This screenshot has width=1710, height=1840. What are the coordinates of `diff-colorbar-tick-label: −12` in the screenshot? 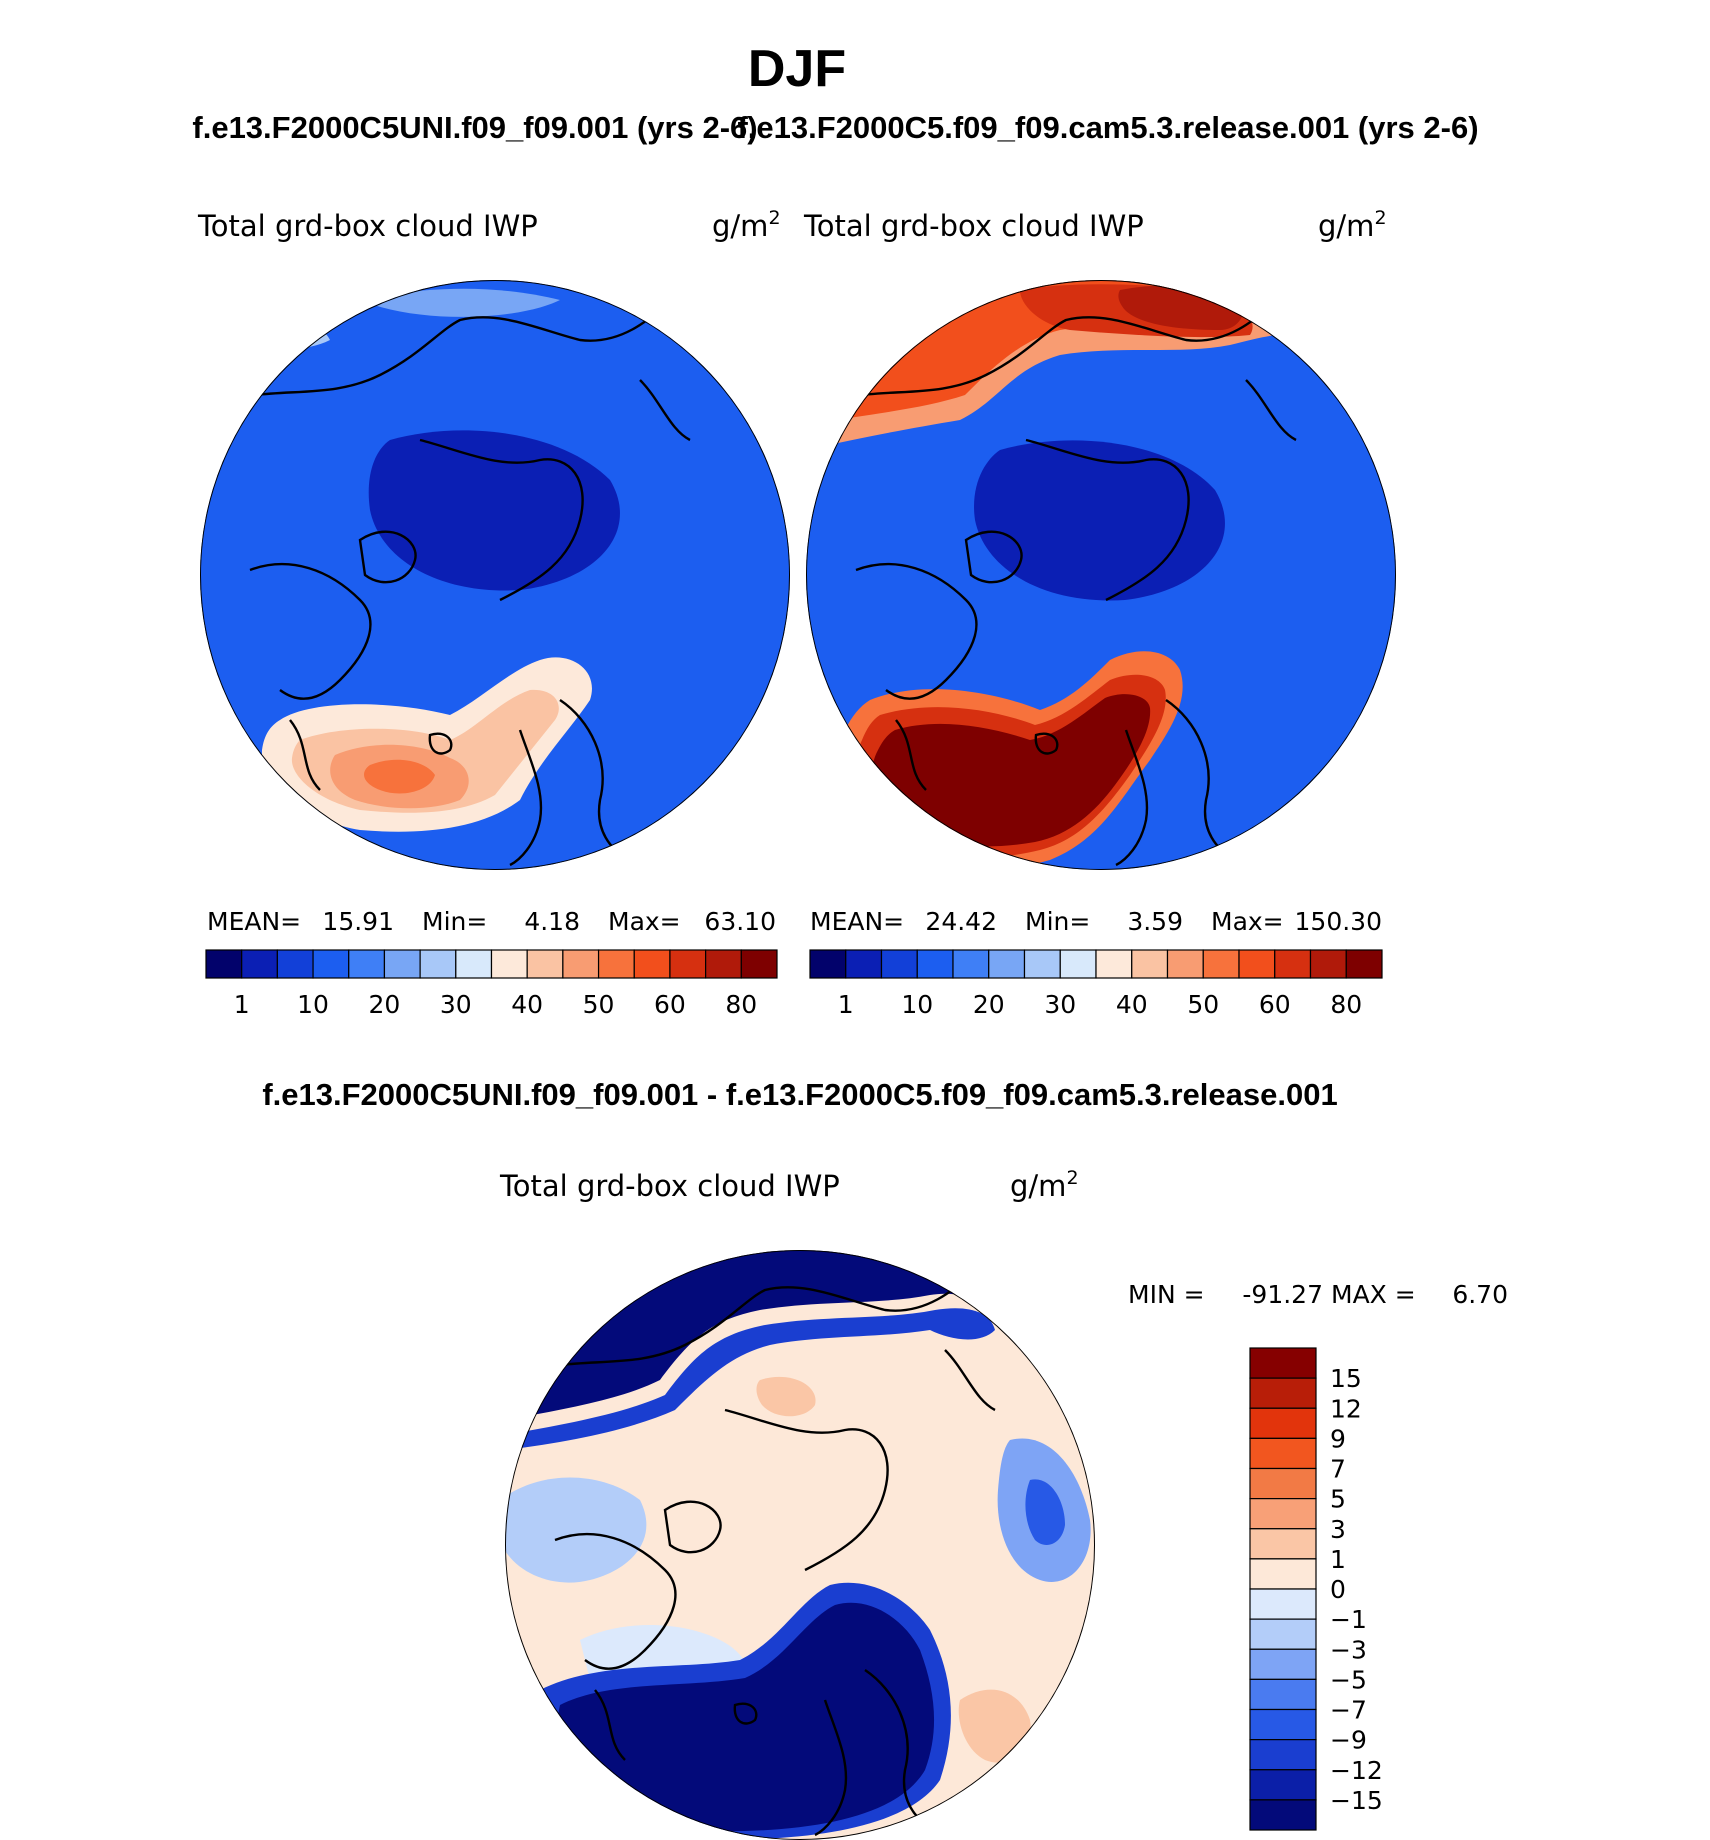 It's located at (1356, 1770).